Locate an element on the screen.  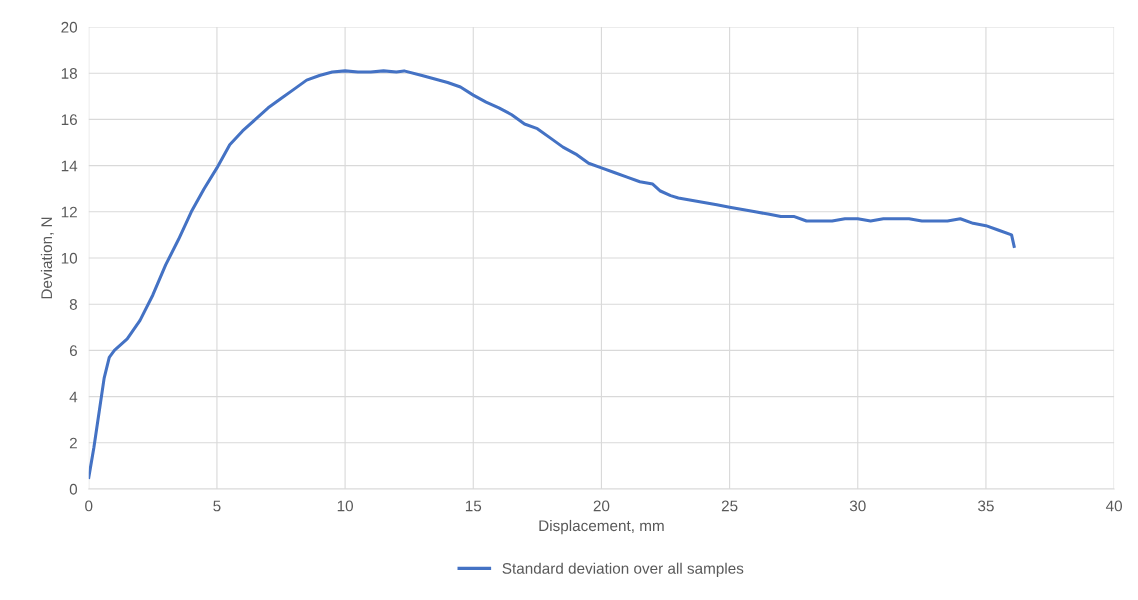
x-tick-label: 15 is located at coordinates (473, 506).